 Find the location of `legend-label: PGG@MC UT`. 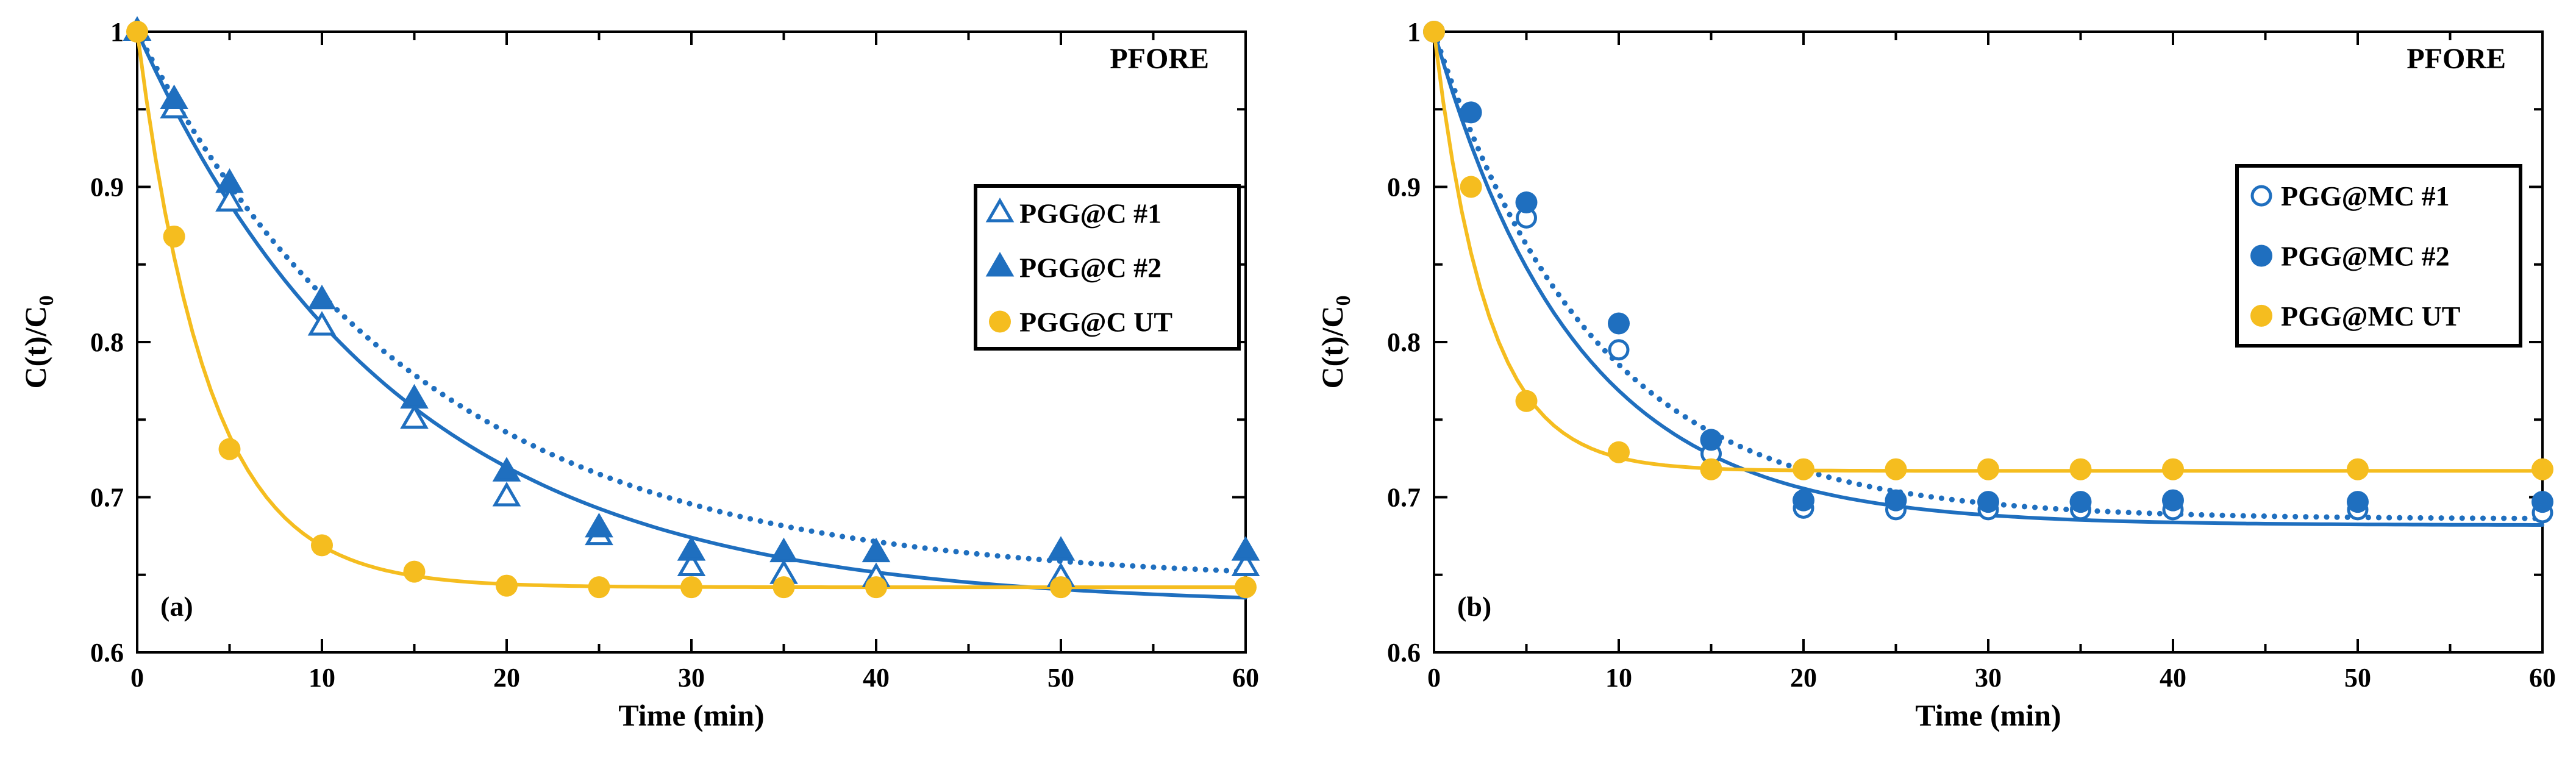

legend-label: PGG@MC UT is located at coordinates (2371, 317).